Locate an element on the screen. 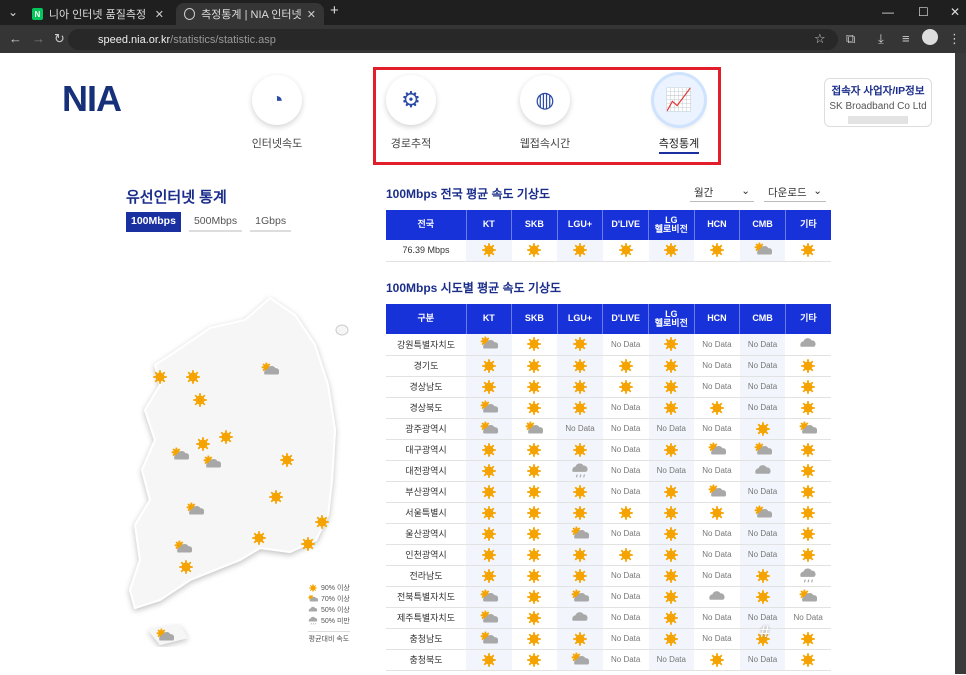 Image resolution: width=966 pixels, height=675 pixels. regional-title: 100Mbps 시도별 평균 속도 기상도 is located at coordinates (474, 288).